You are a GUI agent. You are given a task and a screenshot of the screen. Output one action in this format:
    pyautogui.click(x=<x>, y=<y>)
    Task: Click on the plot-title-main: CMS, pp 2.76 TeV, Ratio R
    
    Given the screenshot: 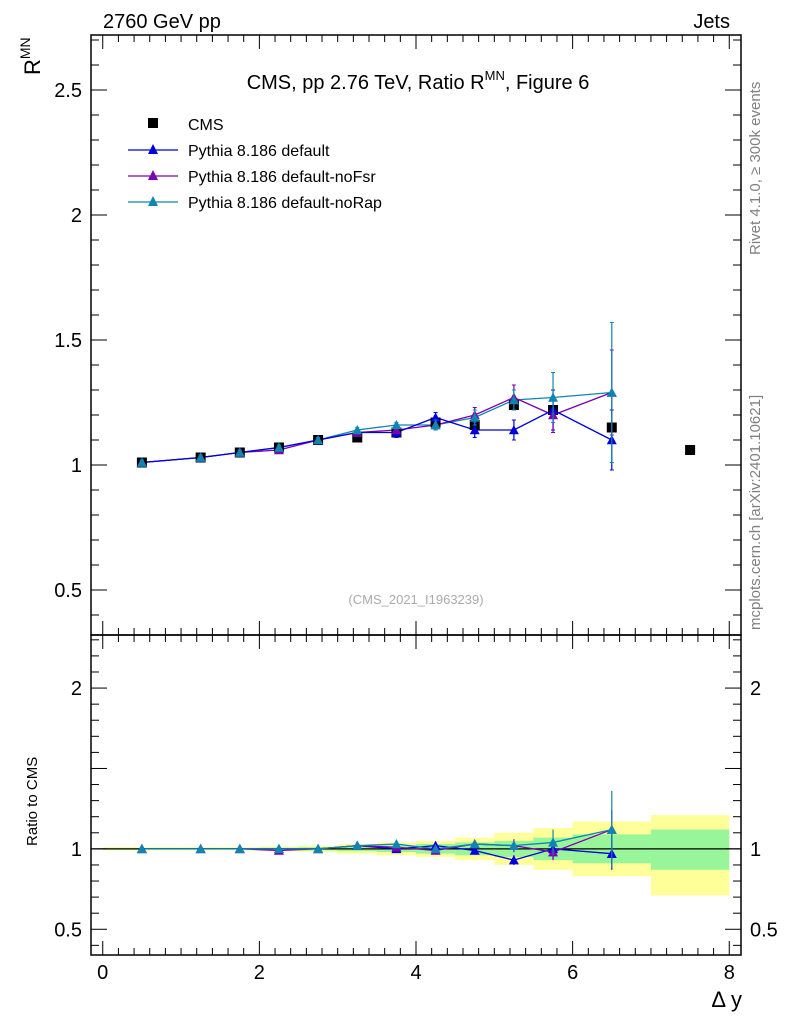 What is the action you would take?
    pyautogui.click(x=366, y=83)
    